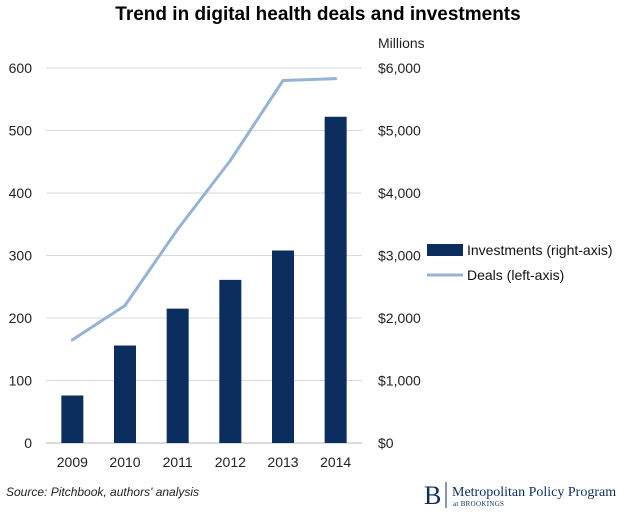  I want to click on right-axis-ticks: $0 $1,000 $2,000 $3,000 $4,000 $5,000 $6,000, so click(399, 255).